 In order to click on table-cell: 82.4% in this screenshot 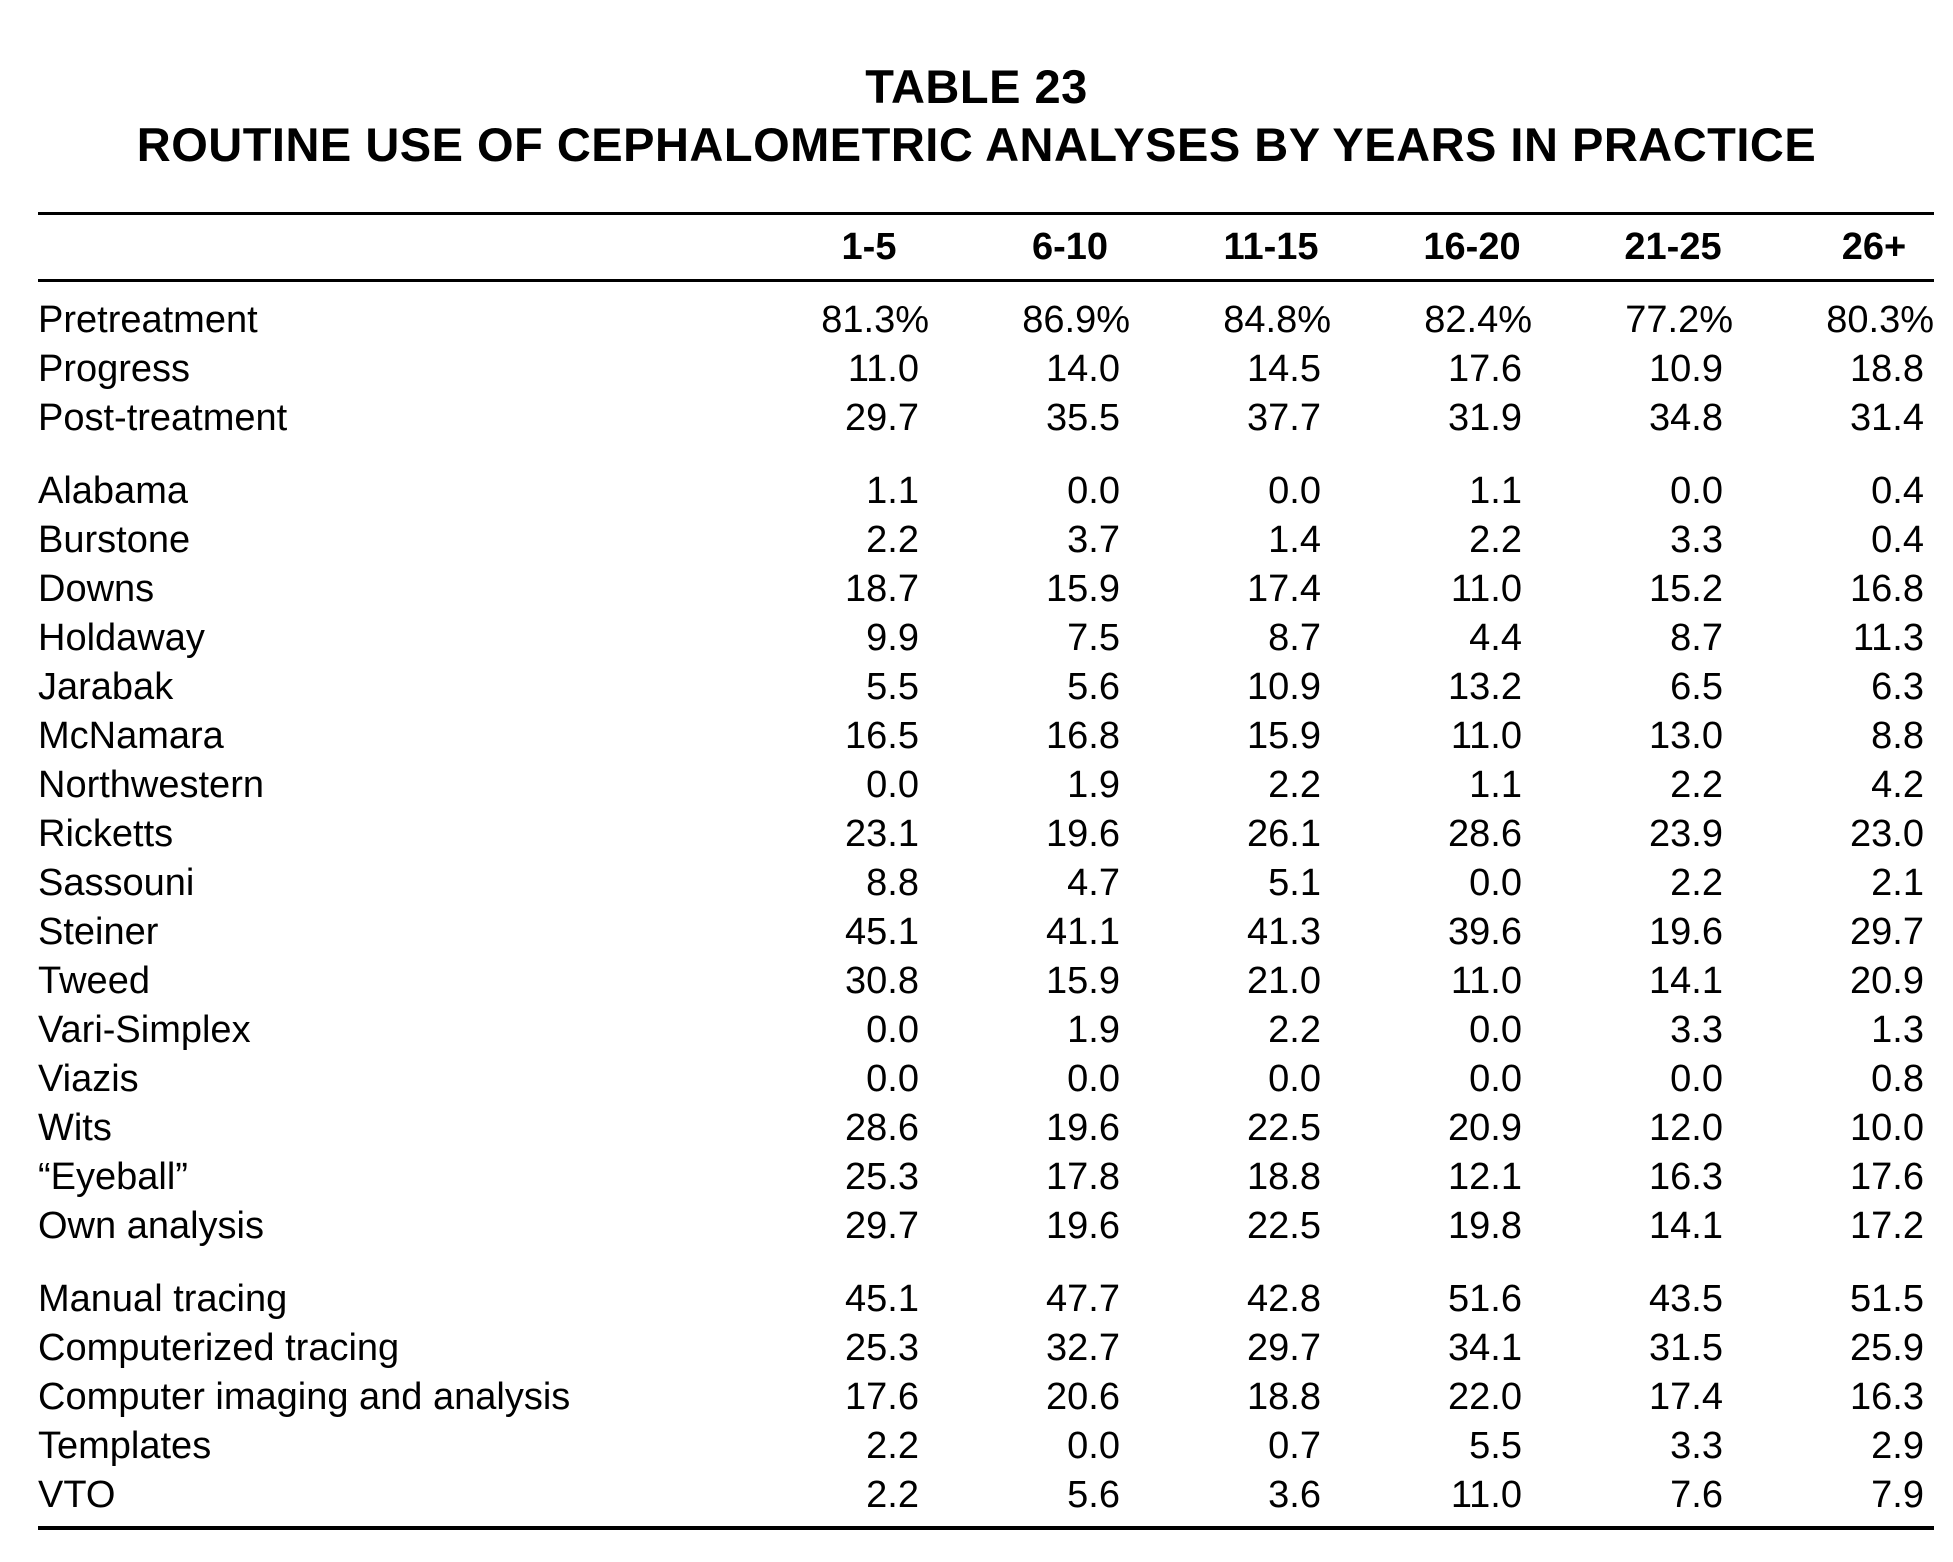, I will do `click(1478, 320)`.